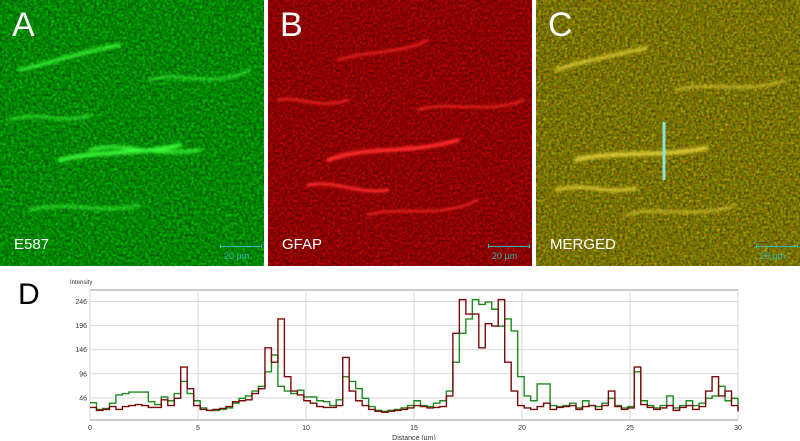 The height and width of the screenshot is (441, 800). I want to click on panel-caption: GFAP, so click(302, 244).